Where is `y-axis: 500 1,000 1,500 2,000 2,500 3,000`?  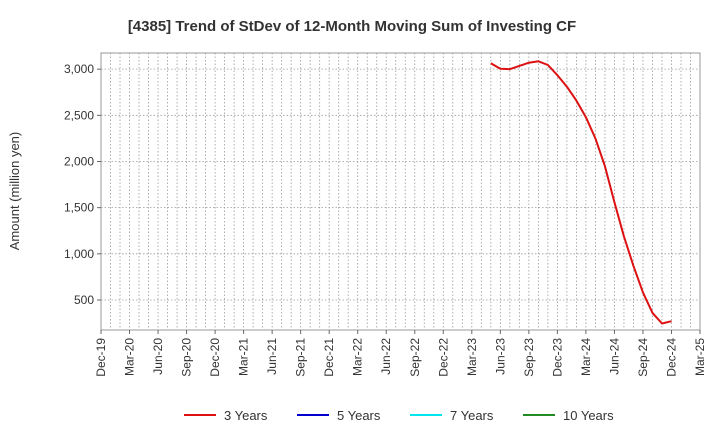 y-axis: 500 1,000 1,500 2,000 2,500 3,000 is located at coordinates (82, 184).